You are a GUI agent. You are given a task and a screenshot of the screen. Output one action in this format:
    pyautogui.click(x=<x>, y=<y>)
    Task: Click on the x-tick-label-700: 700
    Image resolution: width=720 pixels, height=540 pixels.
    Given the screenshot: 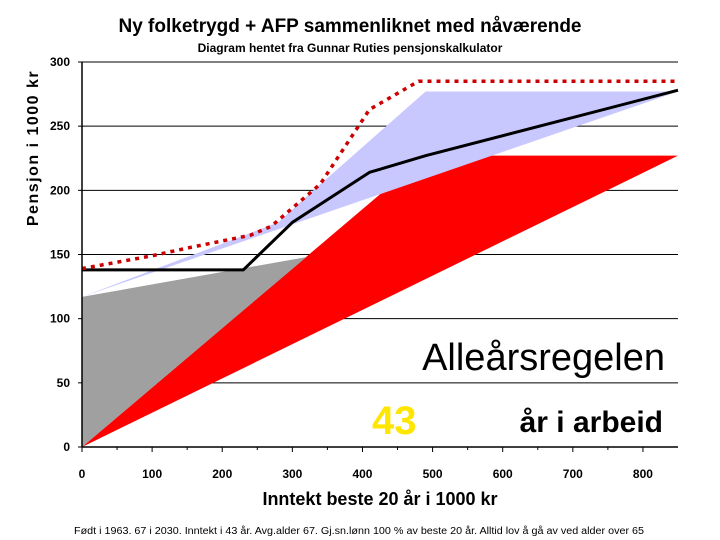 What is the action you would take?
    pyautogui.click(x=573, y=474)
    